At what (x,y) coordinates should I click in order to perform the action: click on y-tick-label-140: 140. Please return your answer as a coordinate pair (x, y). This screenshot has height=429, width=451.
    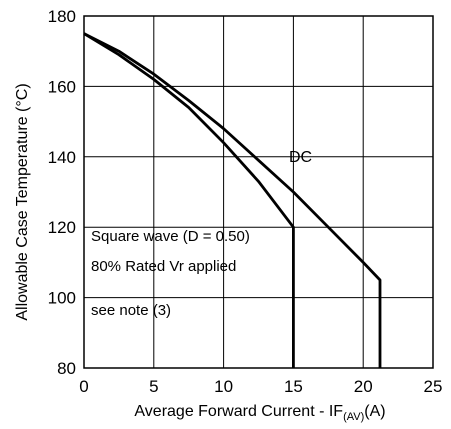
    Looking at the image, I should click on (62, 157).